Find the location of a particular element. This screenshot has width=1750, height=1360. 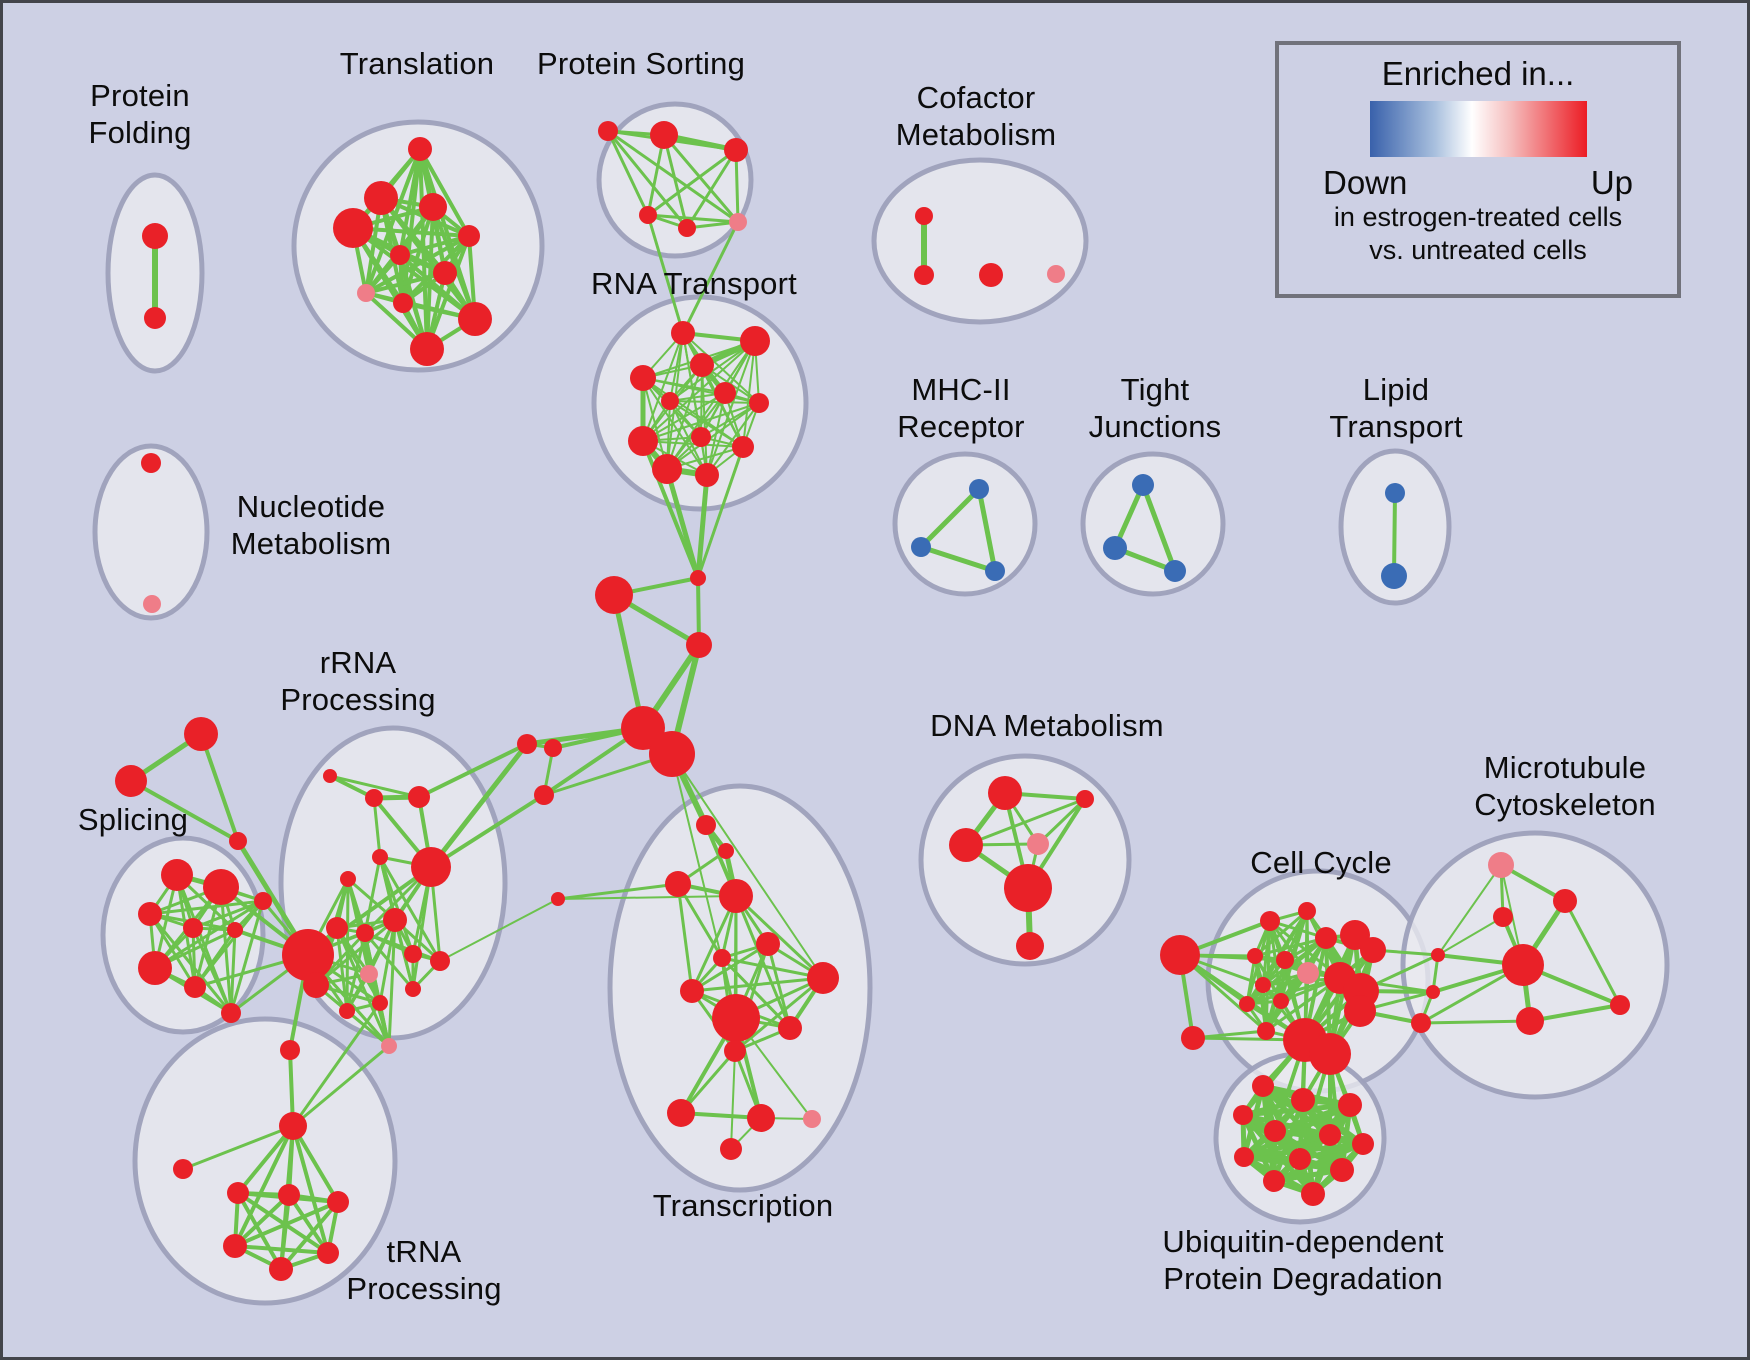

node-rr4 is located at coordinates (380, 857).